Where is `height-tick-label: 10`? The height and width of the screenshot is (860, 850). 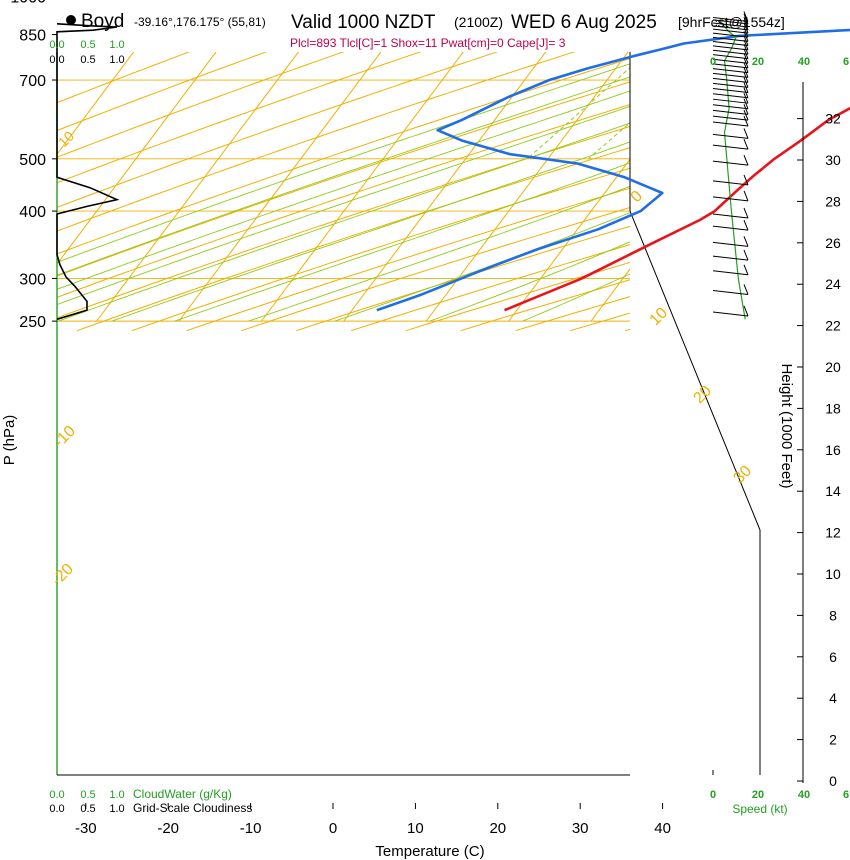
height-tick-label: 10 is located at coordinates (833, 574).